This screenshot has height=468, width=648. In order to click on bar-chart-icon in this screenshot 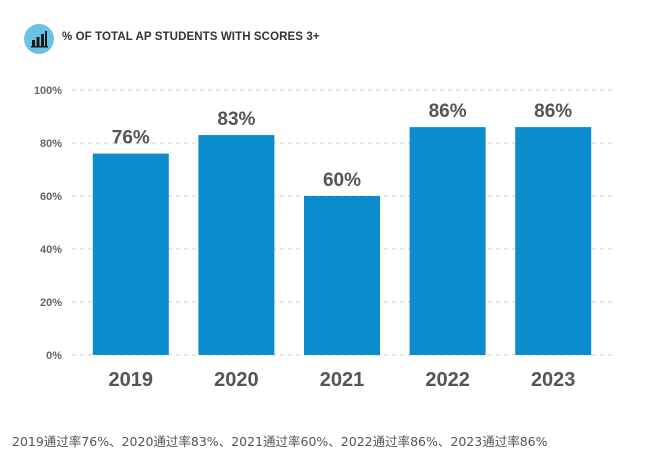, I will do `click(39, 39)`.